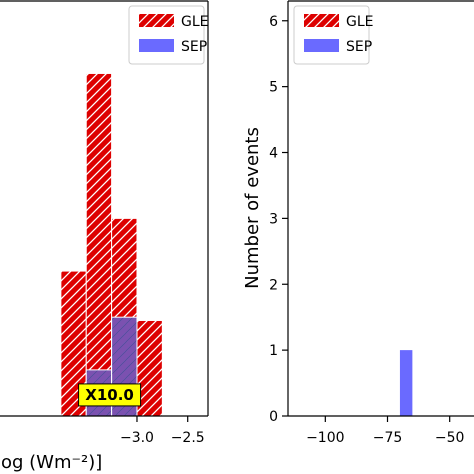  What do you see at coordinates (156, 45) in the screenshot?
I see `left-legend-swatch-sep` at bounding box center [156, 45].